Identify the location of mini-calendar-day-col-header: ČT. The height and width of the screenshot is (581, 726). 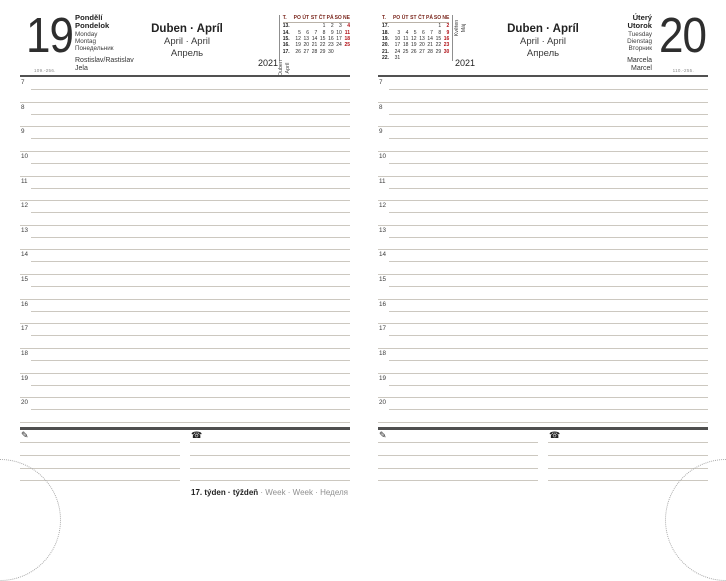
(421, 18).